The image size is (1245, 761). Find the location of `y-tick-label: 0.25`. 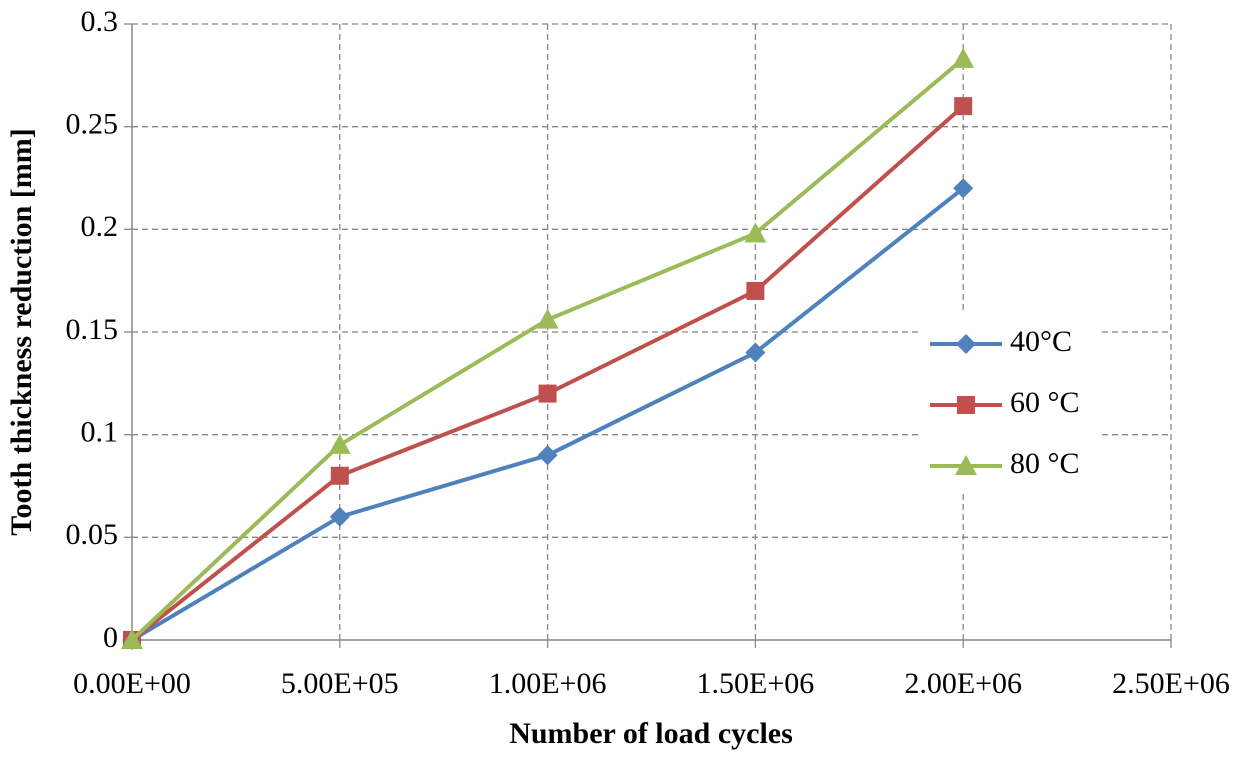

y-tick-label: 0.25 is located at coordinates (92, 124).